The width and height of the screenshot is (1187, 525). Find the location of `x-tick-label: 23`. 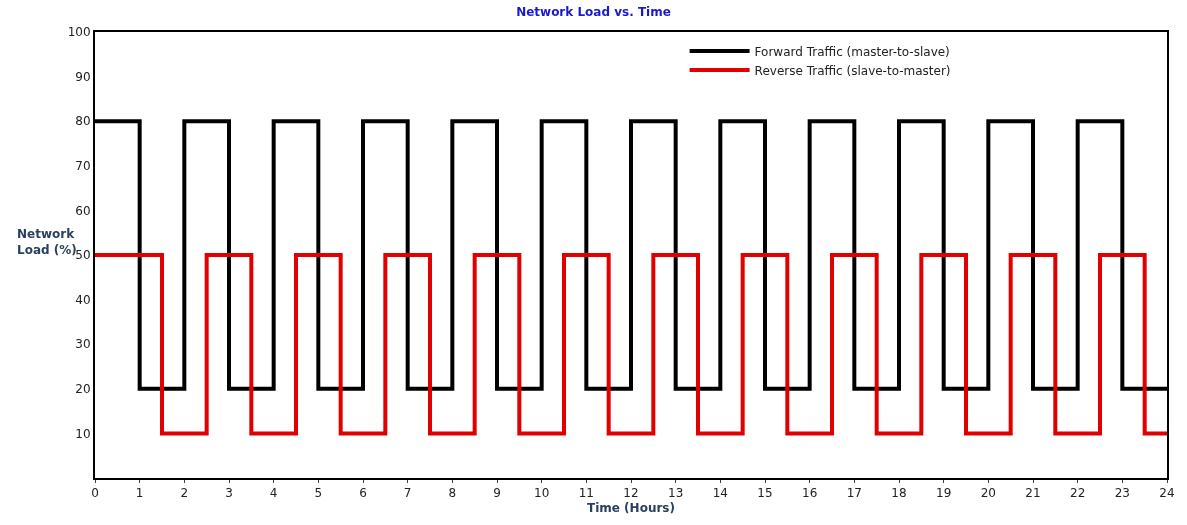

x-tick-label: 23 is located at coordinates (1122, 493).